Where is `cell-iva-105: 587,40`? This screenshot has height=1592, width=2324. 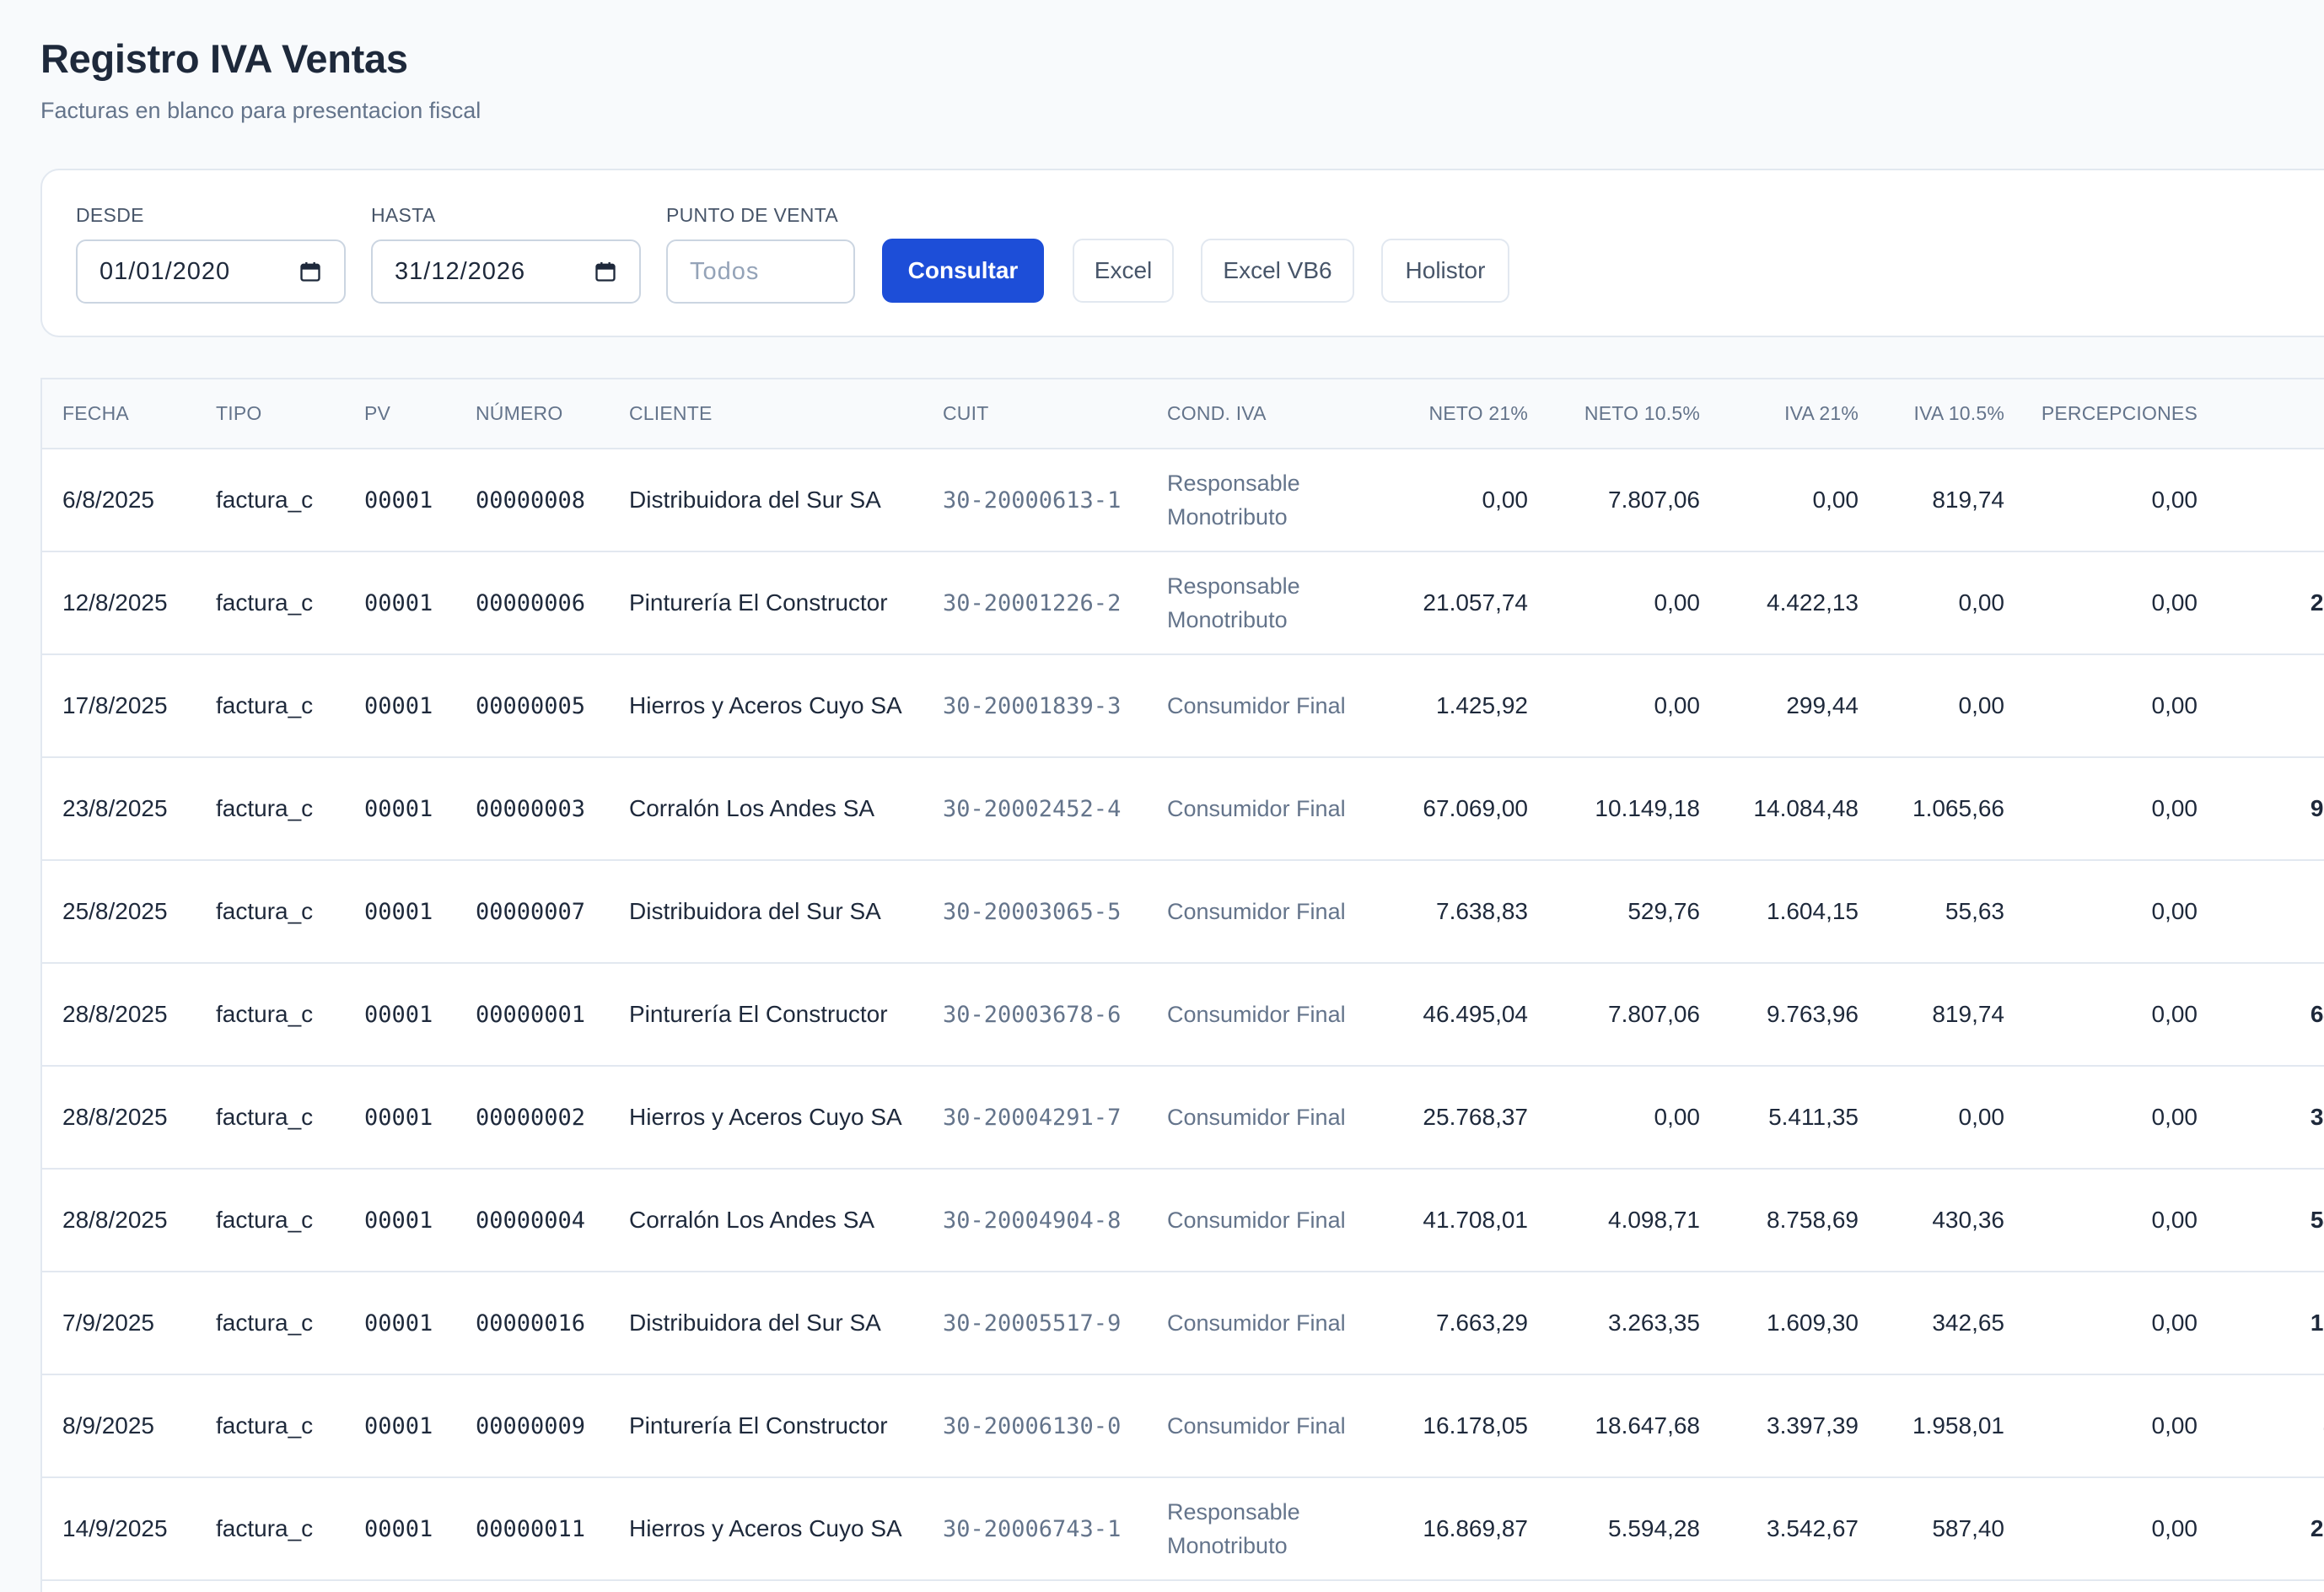
cell-iva-105: 587,40 is located at coordinates (1968, 1528).